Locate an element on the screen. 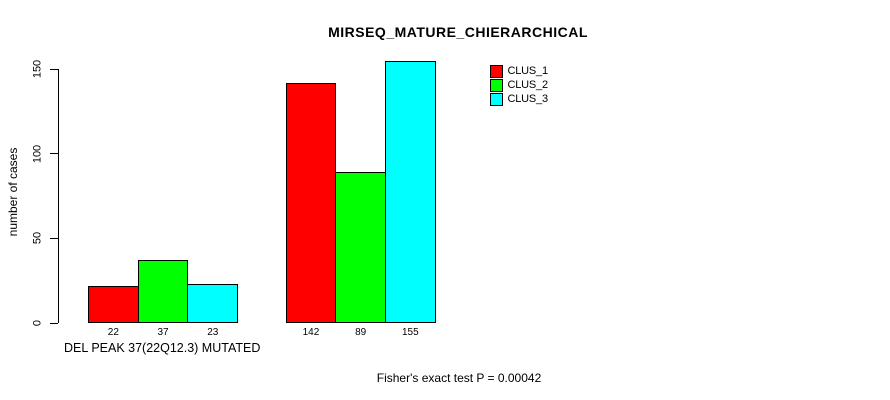 The height and width of the screenshot is (400, 890). y-axis-line is located at coordinates (58, 196).